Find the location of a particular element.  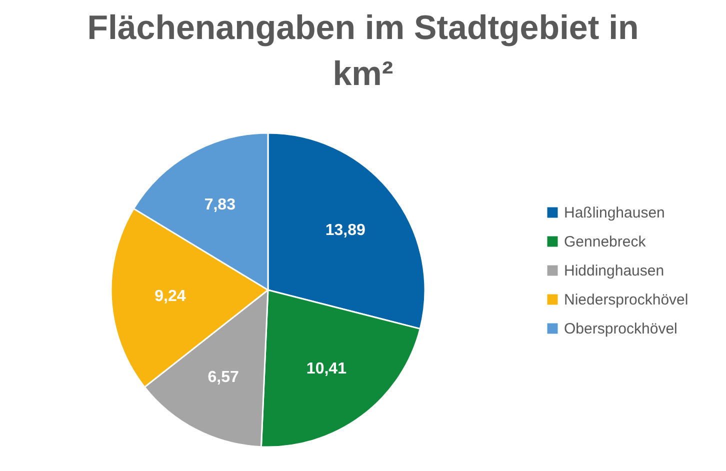

legend-label: Hiddinghausen is located at coordinates (614, 271).